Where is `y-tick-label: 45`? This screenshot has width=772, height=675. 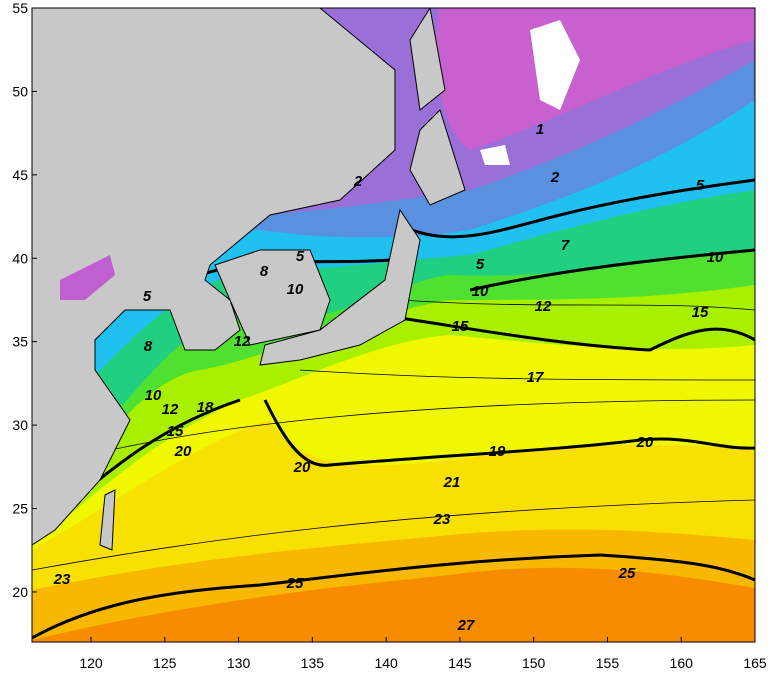
y-tick-label: 45 is located at coordinates (20, 175).